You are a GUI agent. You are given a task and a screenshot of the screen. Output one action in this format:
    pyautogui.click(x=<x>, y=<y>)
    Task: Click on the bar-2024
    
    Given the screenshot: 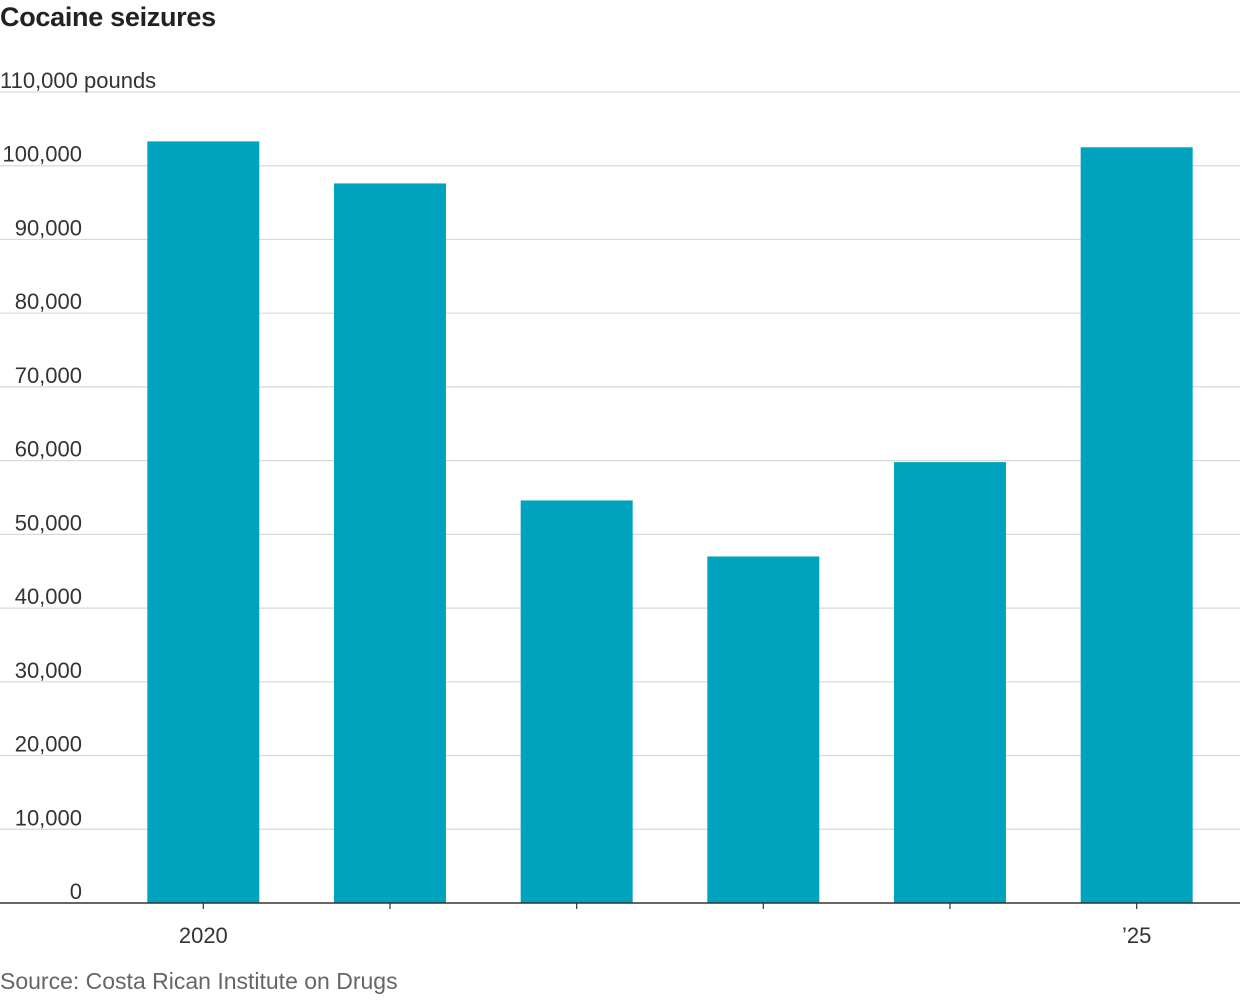 What is the action you would take?
    pyautogui.click(x=950, y=682)
    